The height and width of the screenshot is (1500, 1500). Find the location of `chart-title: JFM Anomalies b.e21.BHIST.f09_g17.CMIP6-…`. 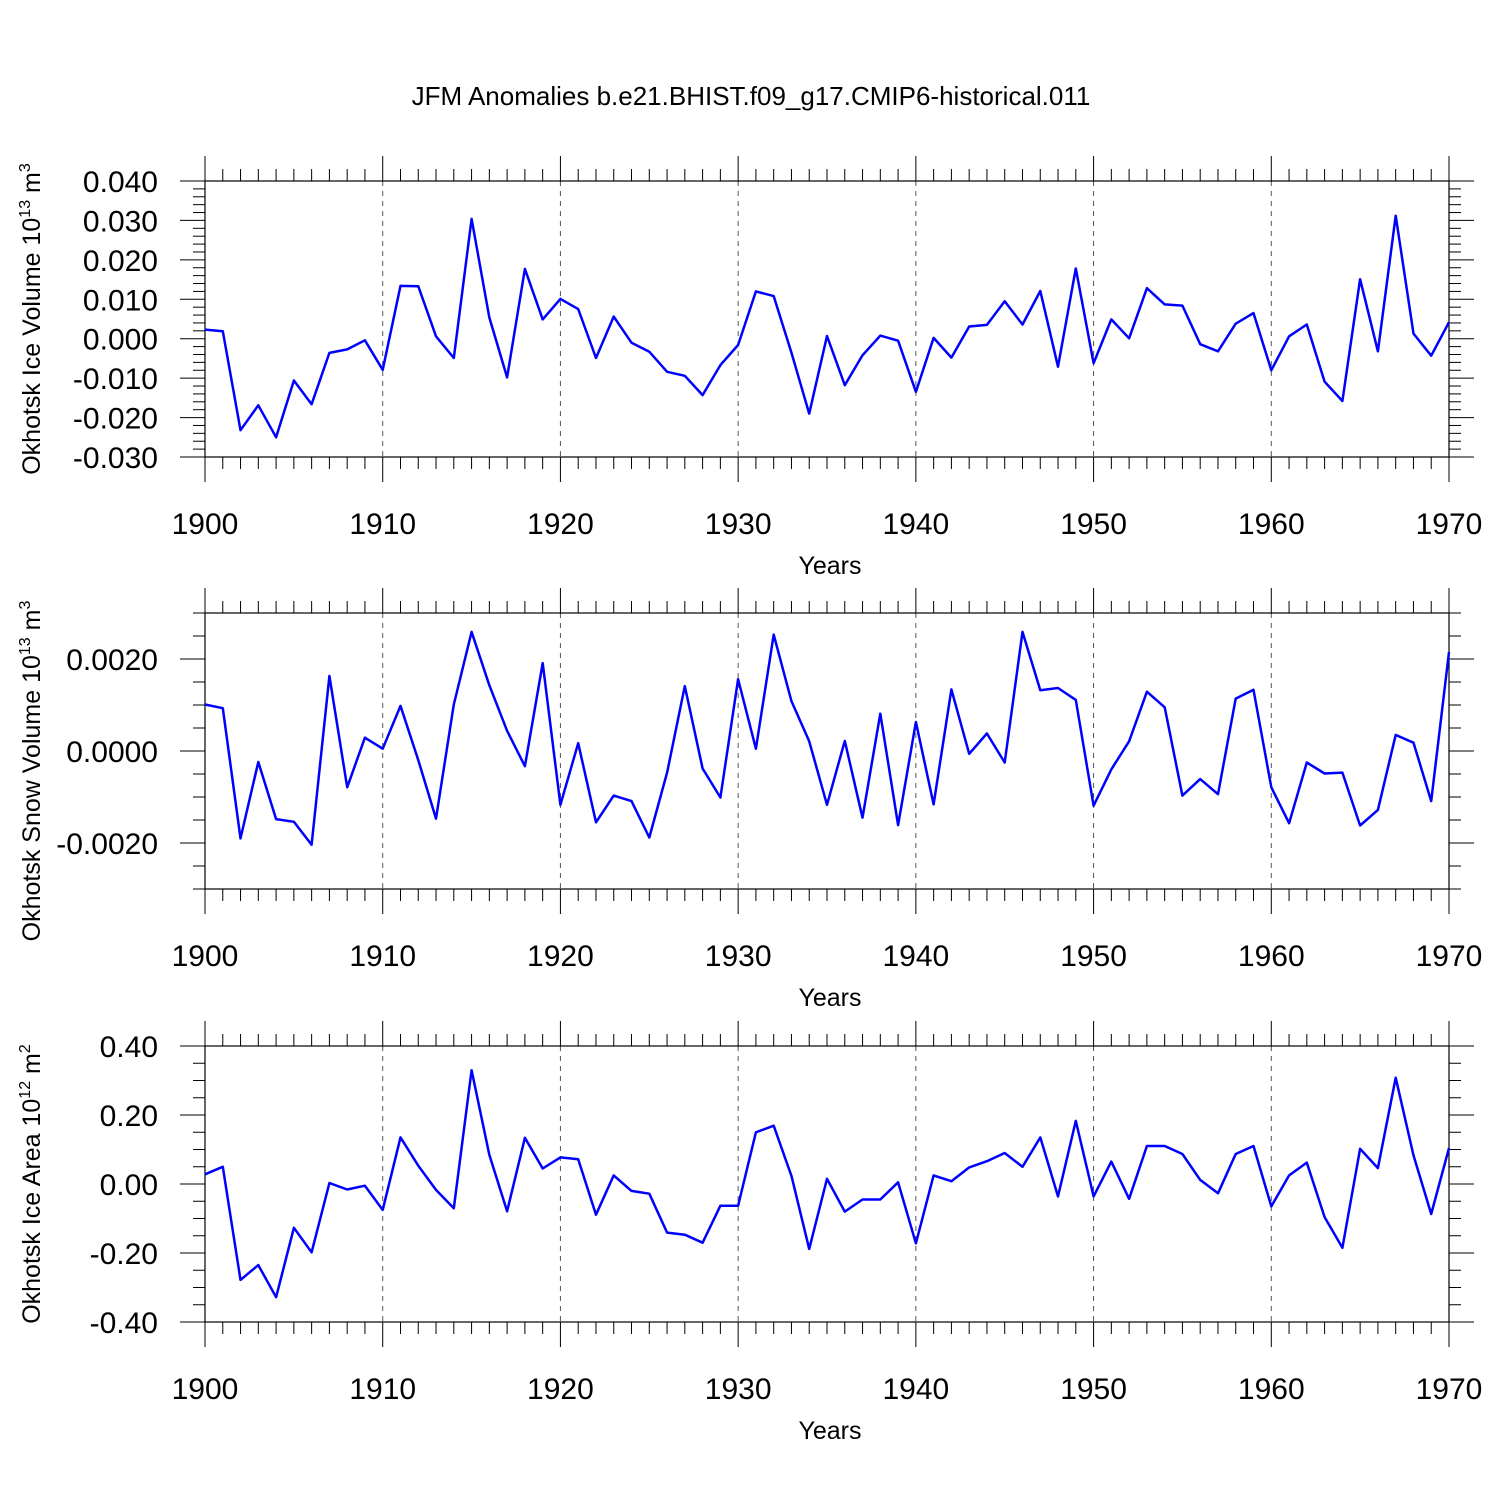

chart-title: JFM Anomalies b.e21.BHIST.f09_g17.CMIP6-… is located at coordinates (751, 96).